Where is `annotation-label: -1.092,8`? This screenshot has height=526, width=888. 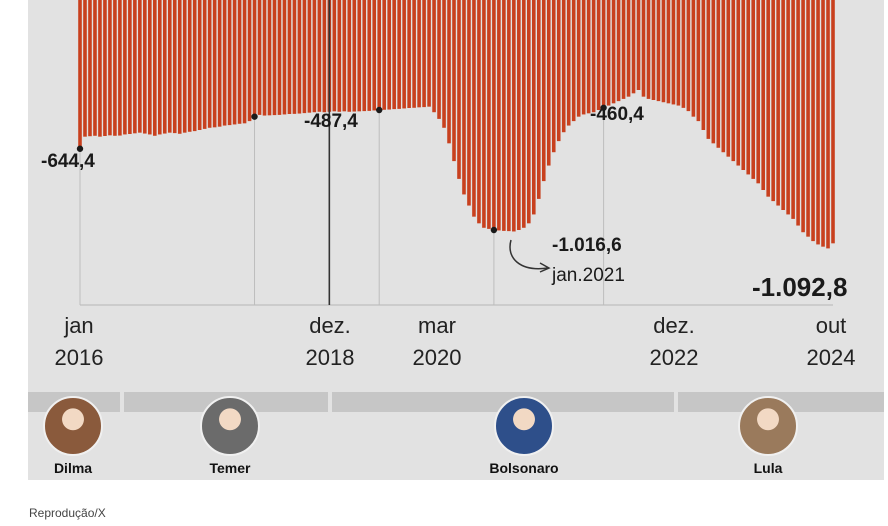 annotation-label: -1.092,8 is located at coordinates (800, 287).